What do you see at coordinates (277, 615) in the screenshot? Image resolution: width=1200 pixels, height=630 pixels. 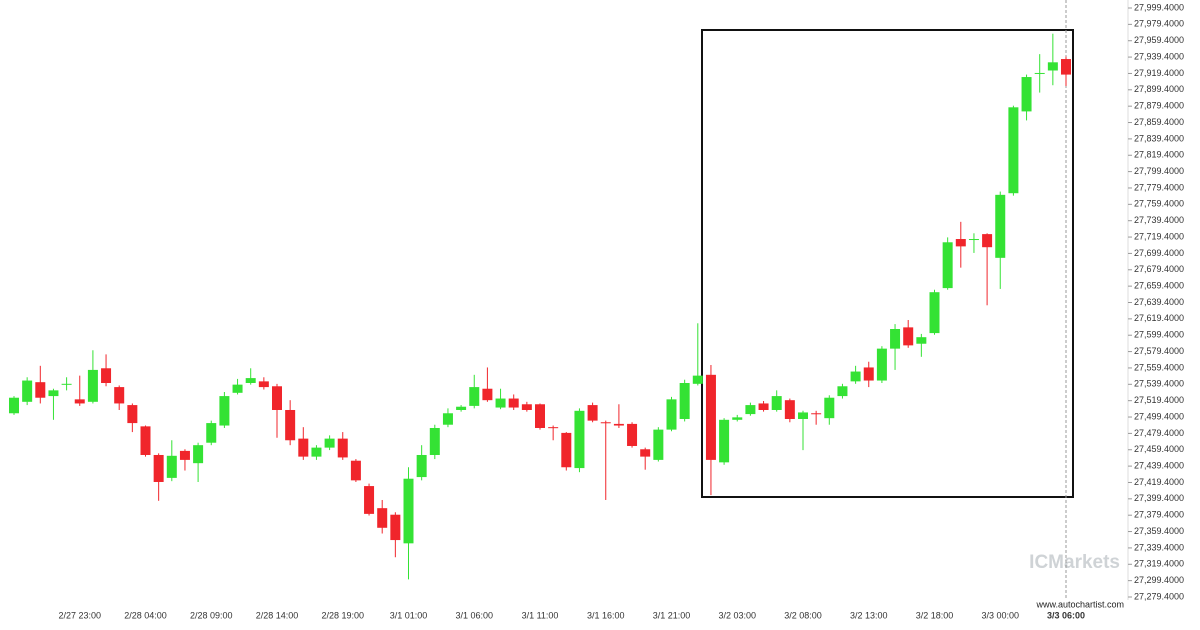 I see `x-tick-label: 2/28 14:00` at bounding box center [277, 615].